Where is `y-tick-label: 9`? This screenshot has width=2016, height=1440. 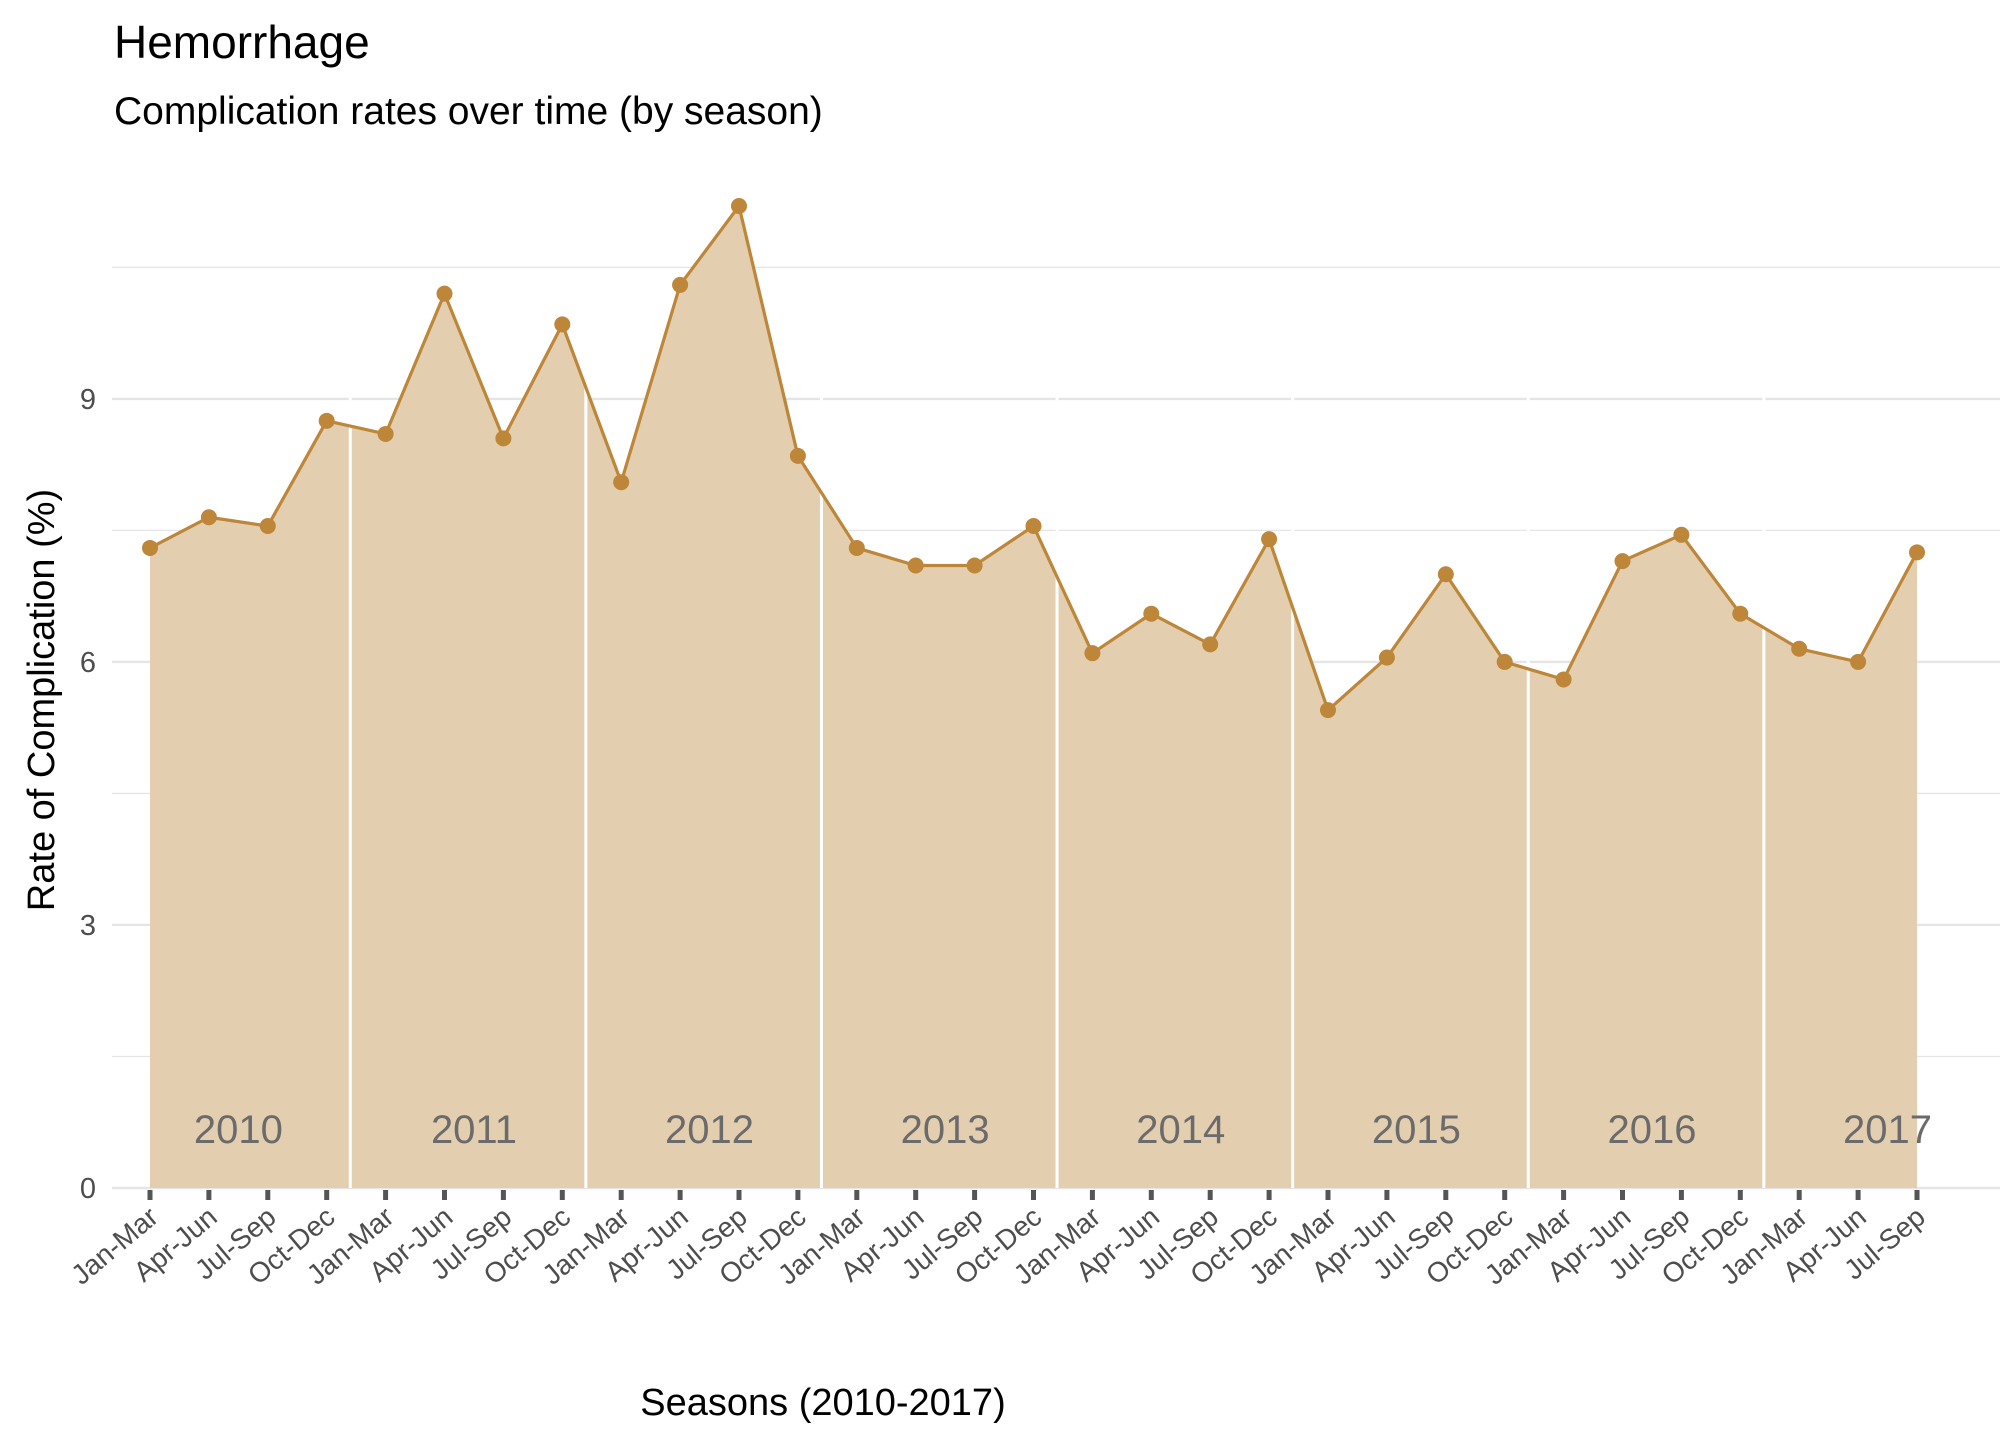
y-tick-label: 9 is located at coordinates (88, 400).